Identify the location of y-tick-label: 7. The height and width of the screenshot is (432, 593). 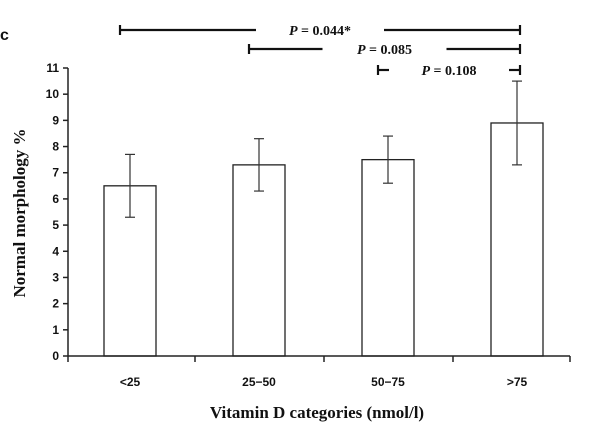
(55, 173).